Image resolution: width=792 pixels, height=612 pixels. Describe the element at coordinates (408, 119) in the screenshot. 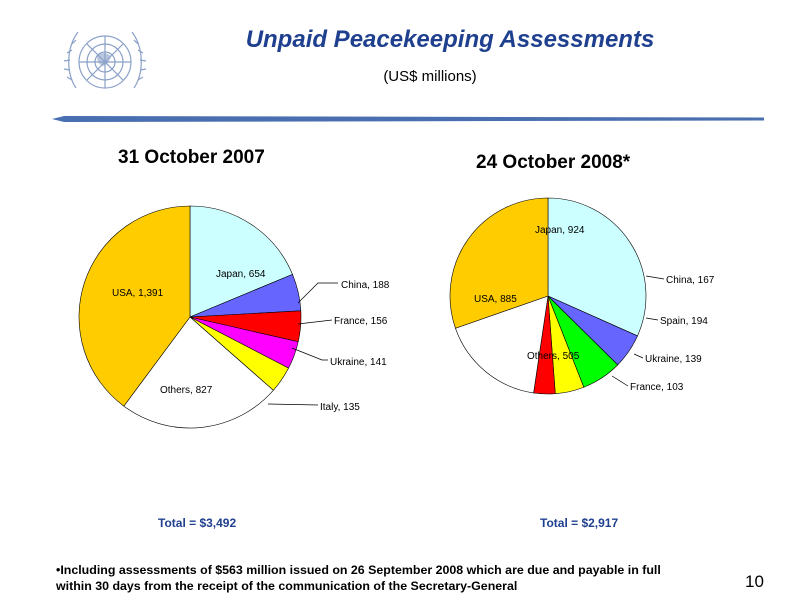

I see `header-divider` at that location.